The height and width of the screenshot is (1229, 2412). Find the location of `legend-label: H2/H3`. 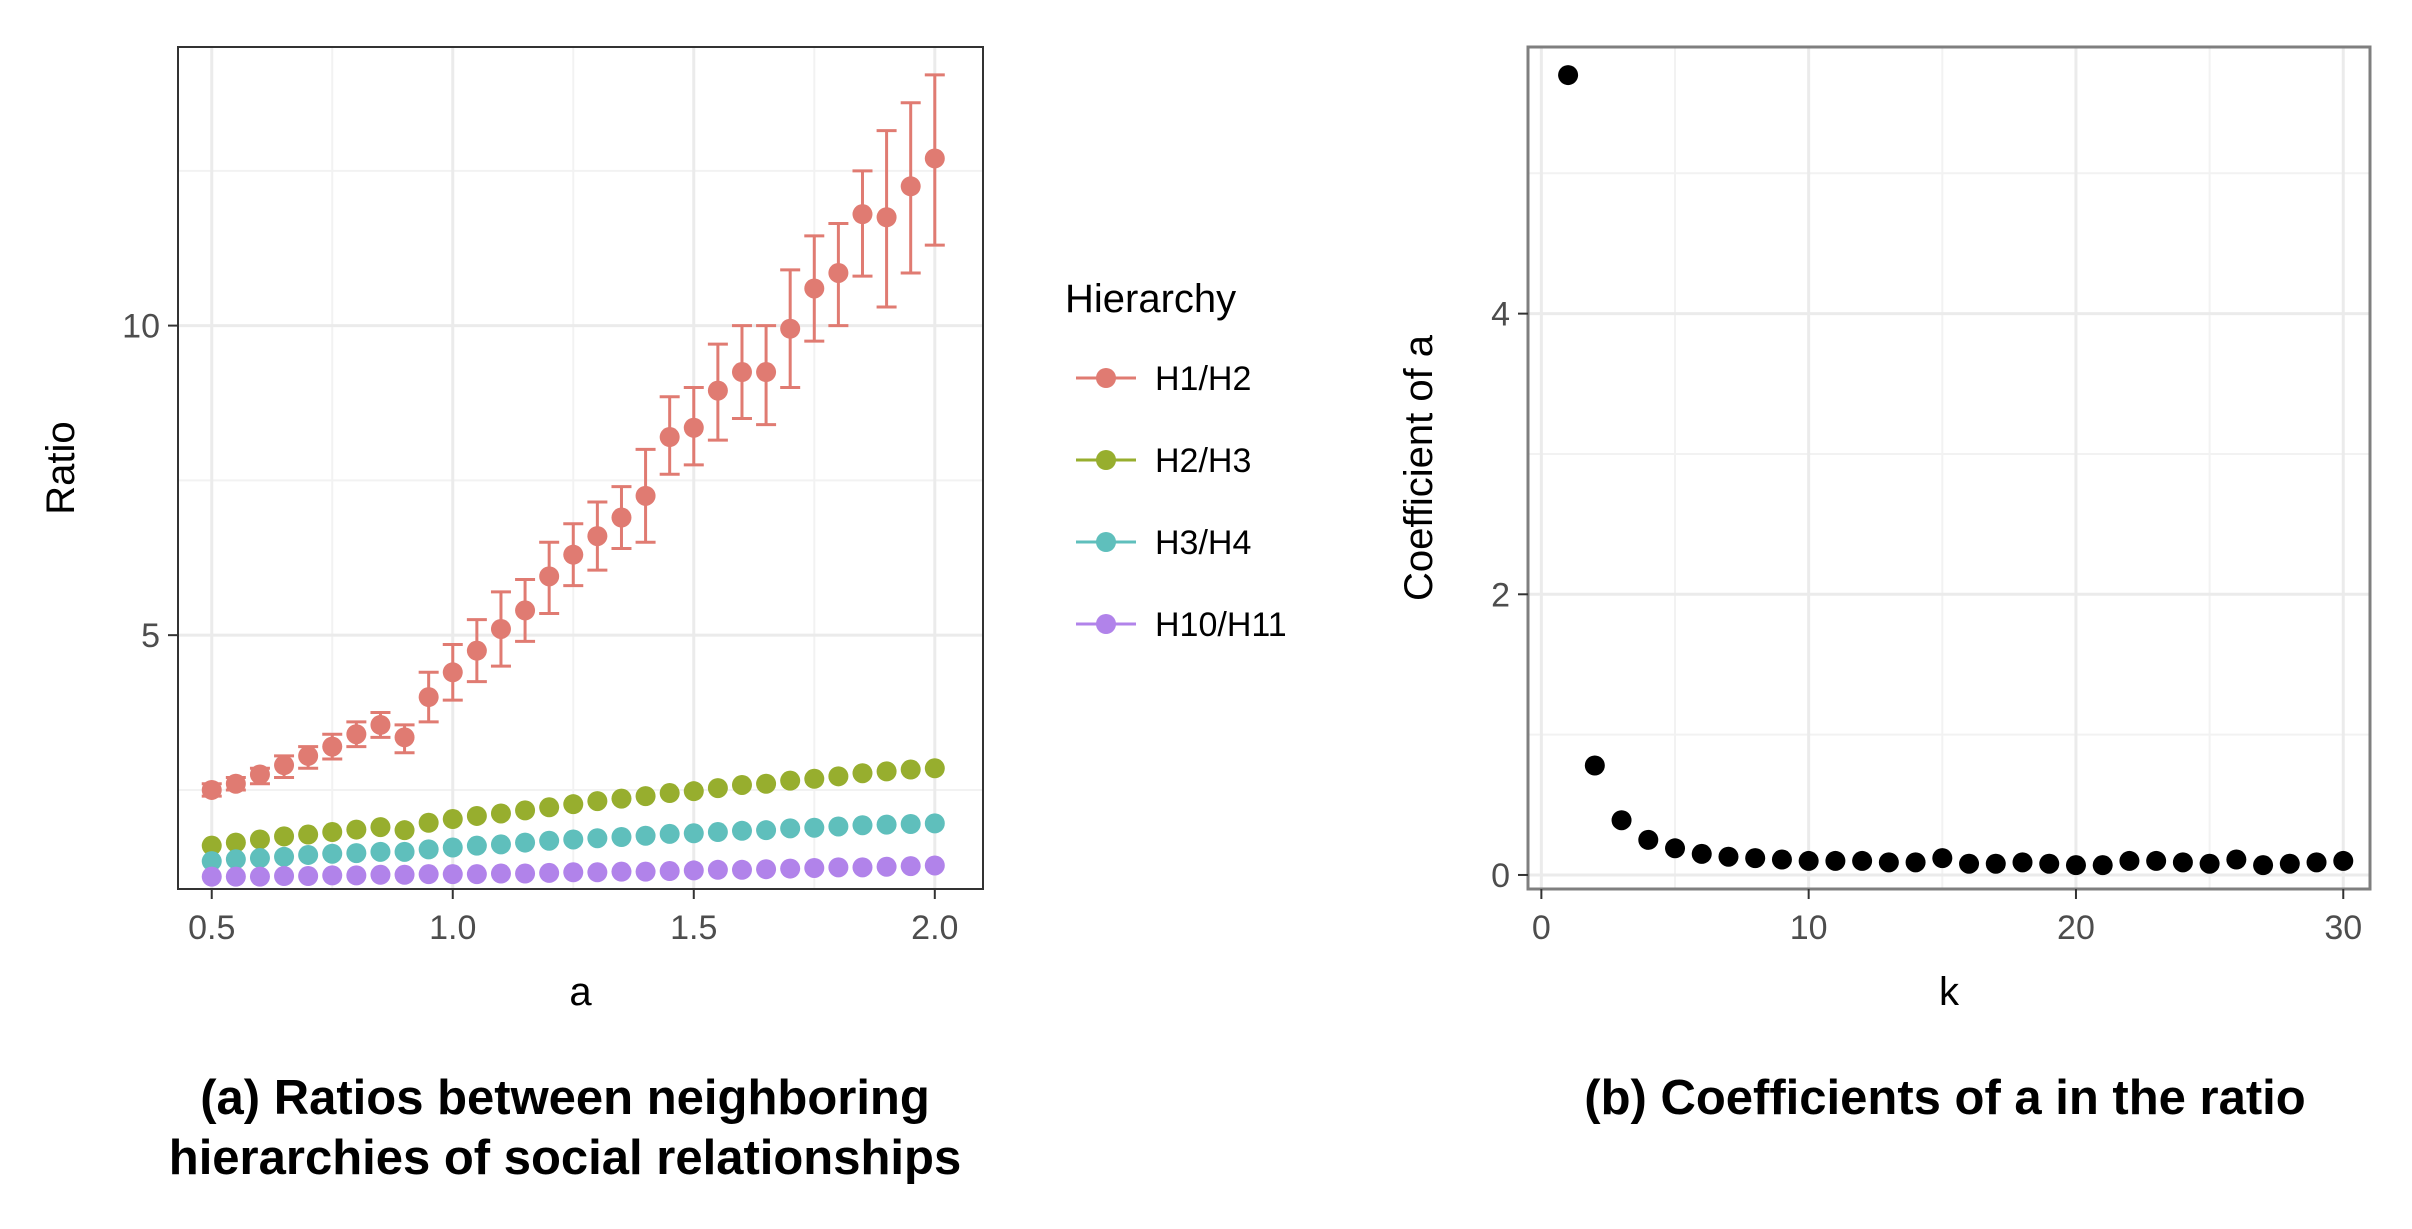

legend-label: H2/H3 is located at coordinates (1203, 461).